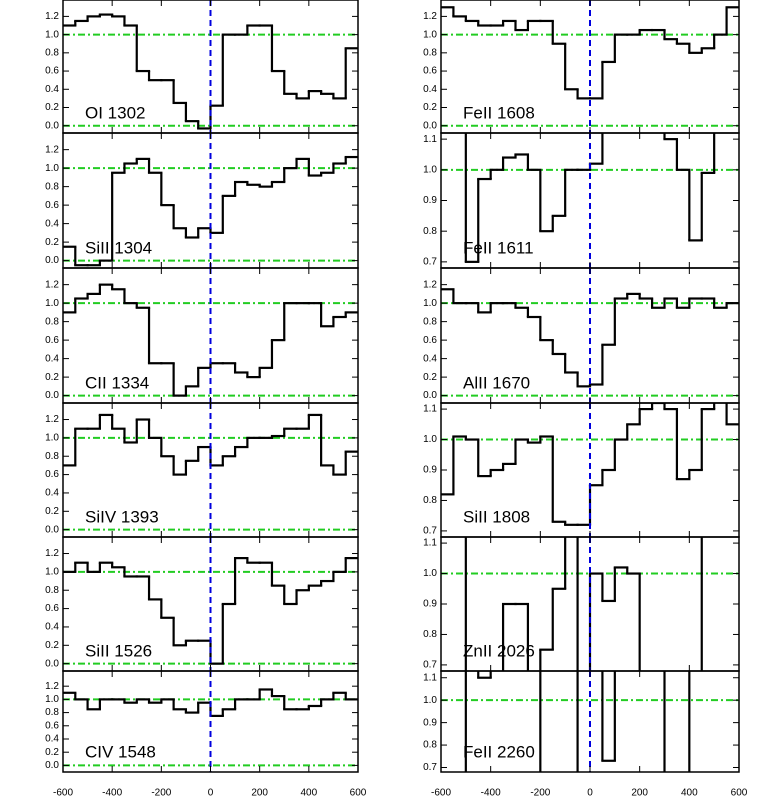 The height and width of the screenshot is (807, 761). I want to click on x-tick-label: 0, so click(211, 793).